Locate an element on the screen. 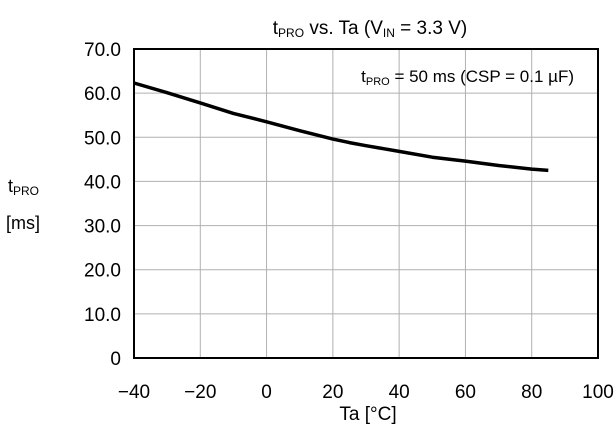 This screenshot has height=428, width=616. x-tick-label: 60 is located at coordinates (465, 392).